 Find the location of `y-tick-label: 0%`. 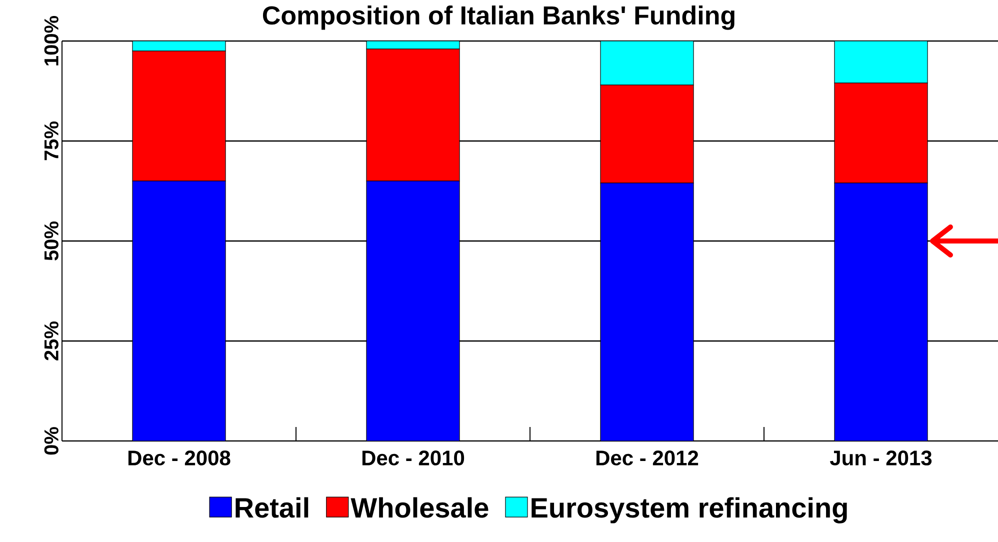

y-tick-label: 0% is located at coordinates (51, 441).